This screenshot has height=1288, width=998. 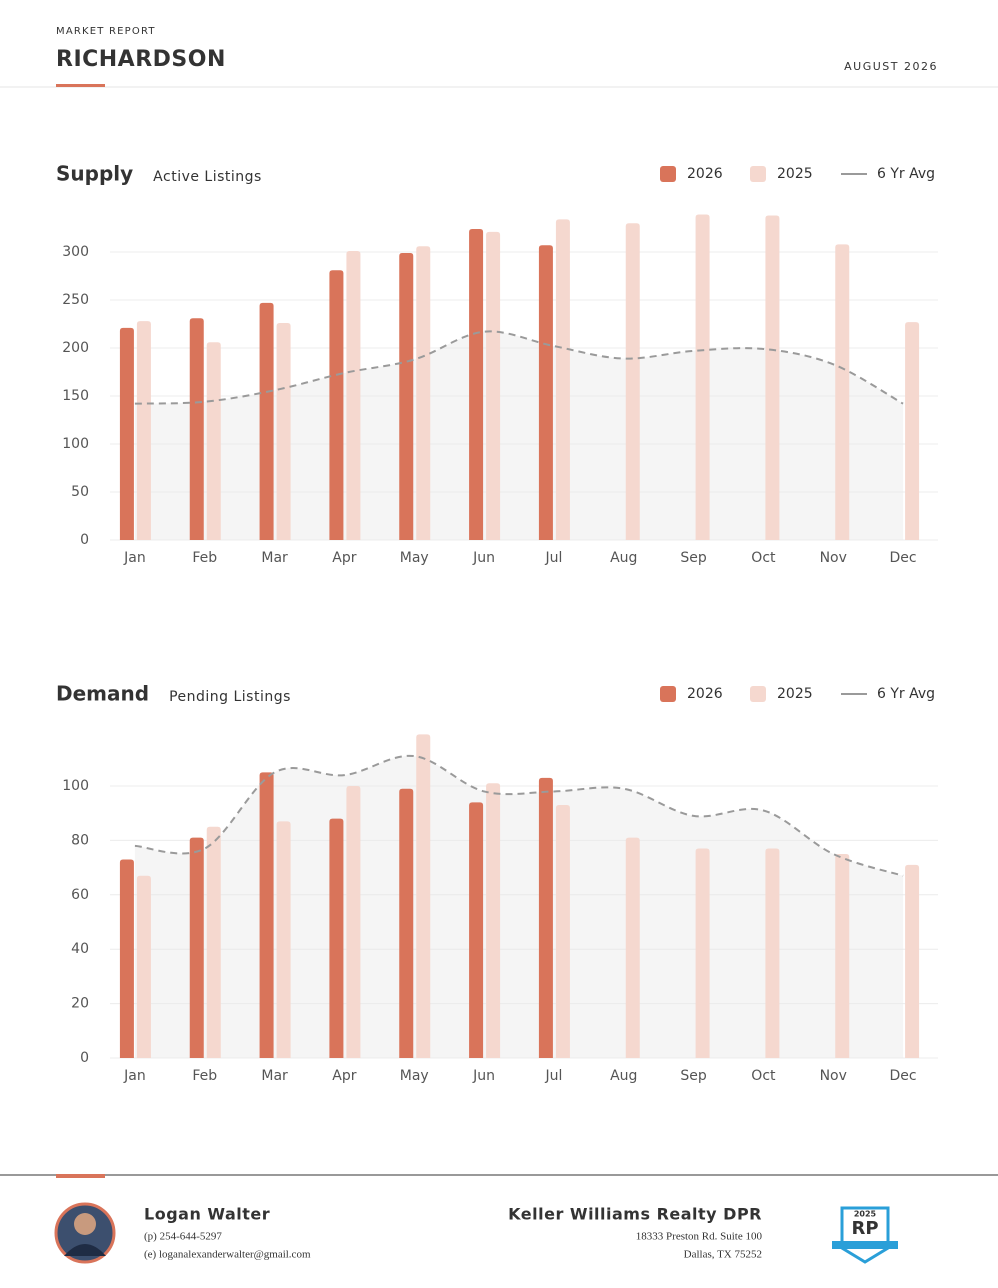 What do you see at coordinates (230, 697) in the screenshot?
I see `chart-subtitle: Pending Listings` at bounding box center [230, 697].